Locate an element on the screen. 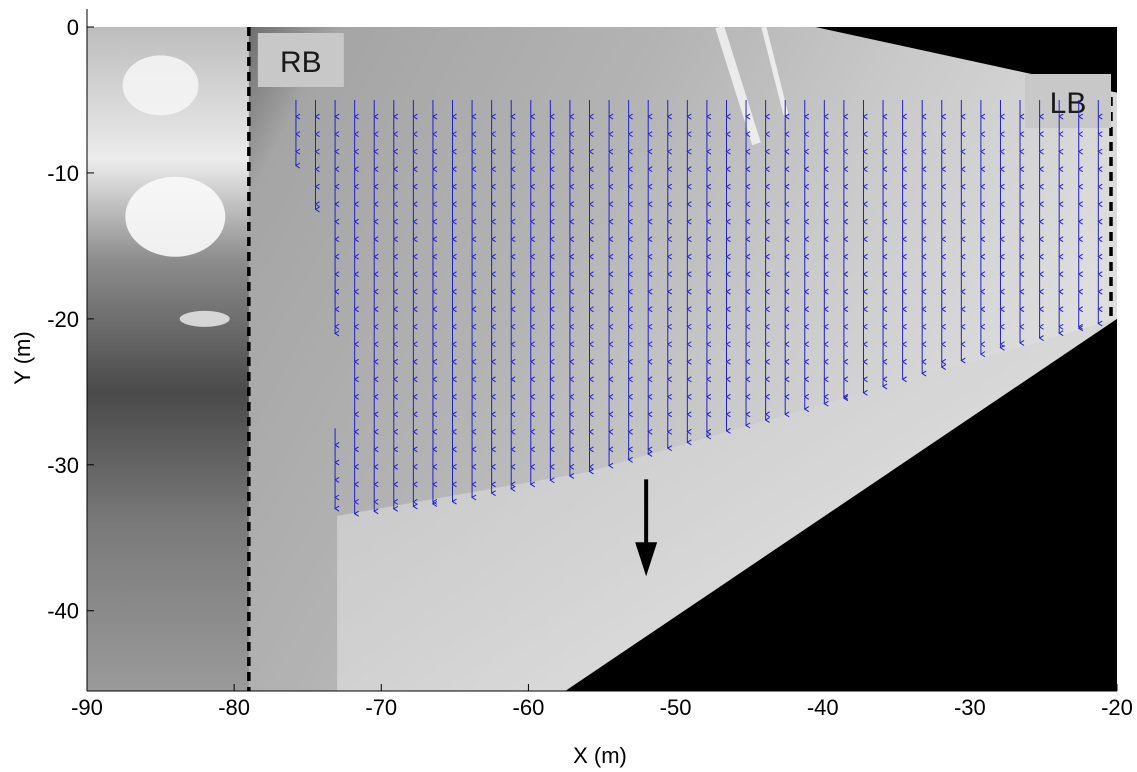 This screenshot has width=1137, height=772. y-tick-label: -20 is located at coordinates (63, 319).